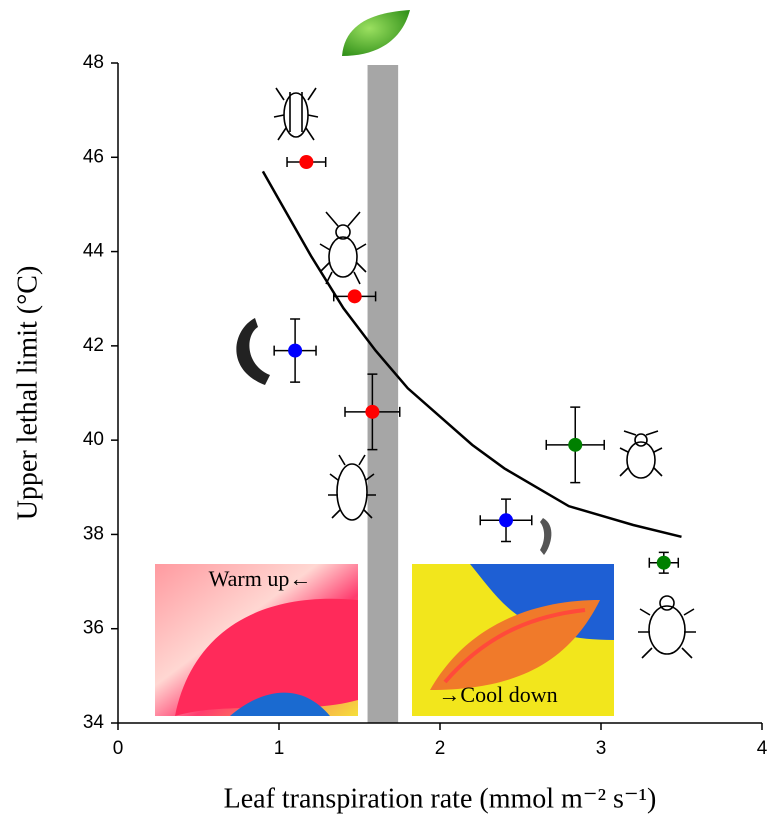 This screenshot has width=771, height=822. What do you see at coordinates (93, 628) in the screenshot?
I see `y-tick-label: 36` at bounding box center [93, 628].